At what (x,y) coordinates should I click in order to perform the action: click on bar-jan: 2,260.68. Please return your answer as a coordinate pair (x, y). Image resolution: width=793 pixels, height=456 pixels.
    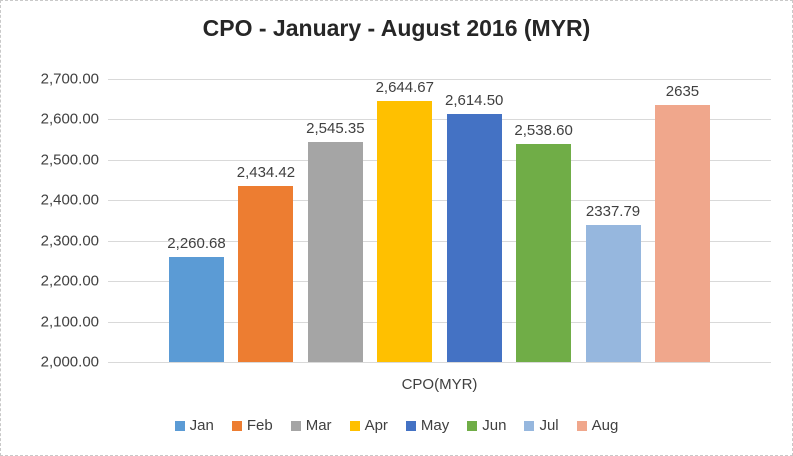
    Looking at the image, I should click on (196, 298).